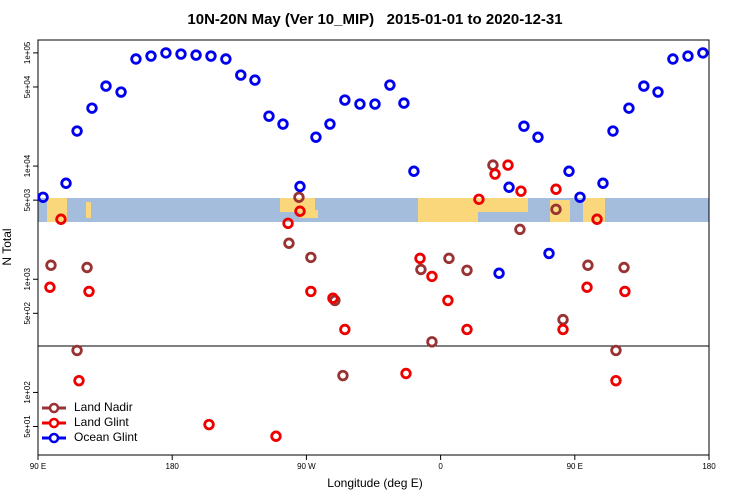 This screenshot has height=500, width=750. What do you see at coordinates (106, 437) in the screenshot?
I see `legend-label: Ocean Glint` at bounding box center [106, 437].